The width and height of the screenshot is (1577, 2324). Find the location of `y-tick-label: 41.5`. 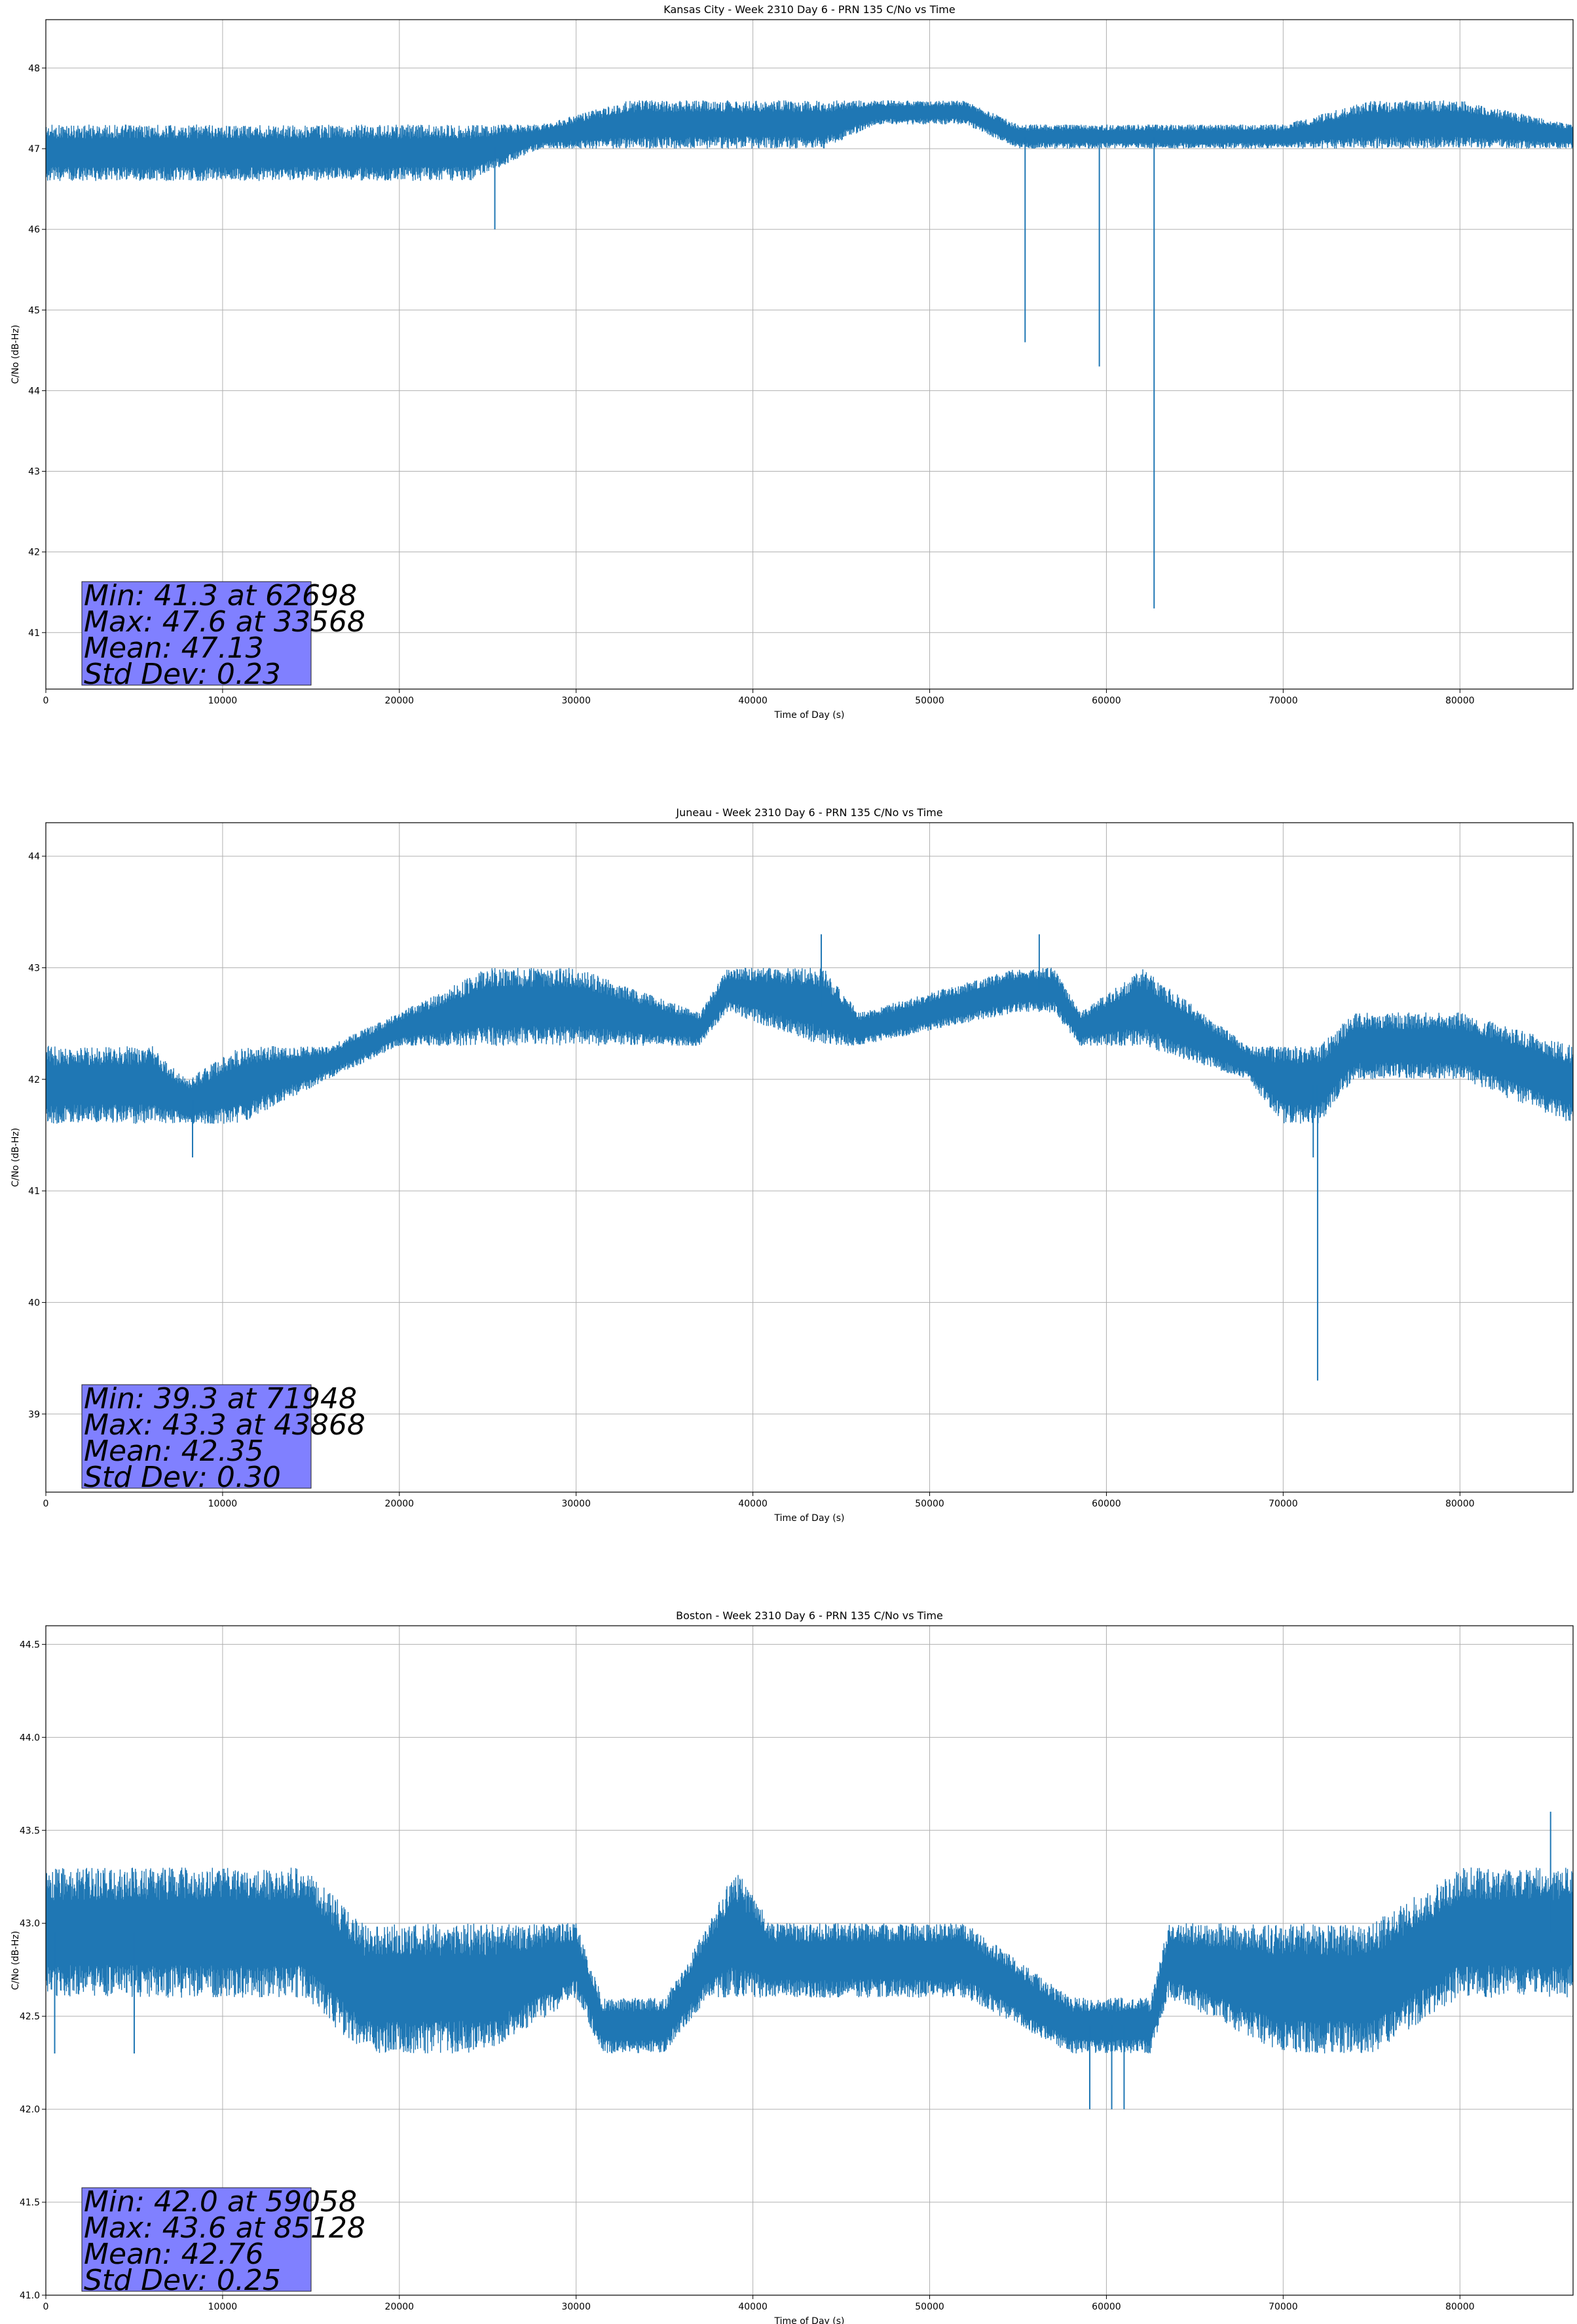

y-tick-label: 41.5 is located at coordinates (30, 2203).